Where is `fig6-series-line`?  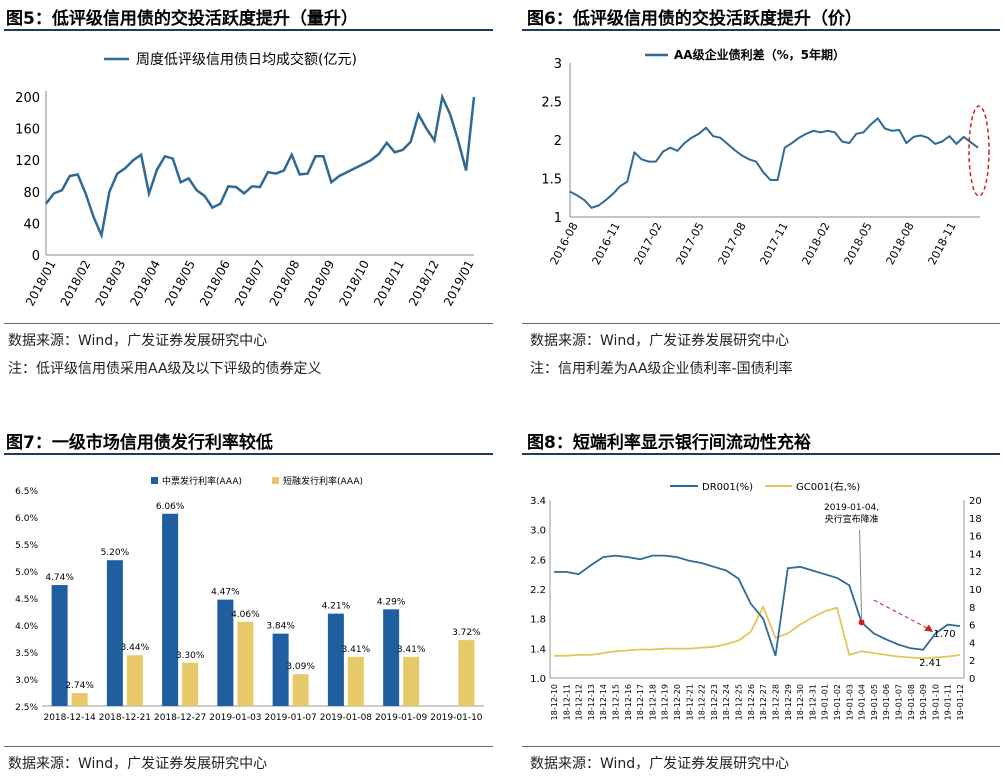 fig6-series-line is located at coordinates (774, 163).